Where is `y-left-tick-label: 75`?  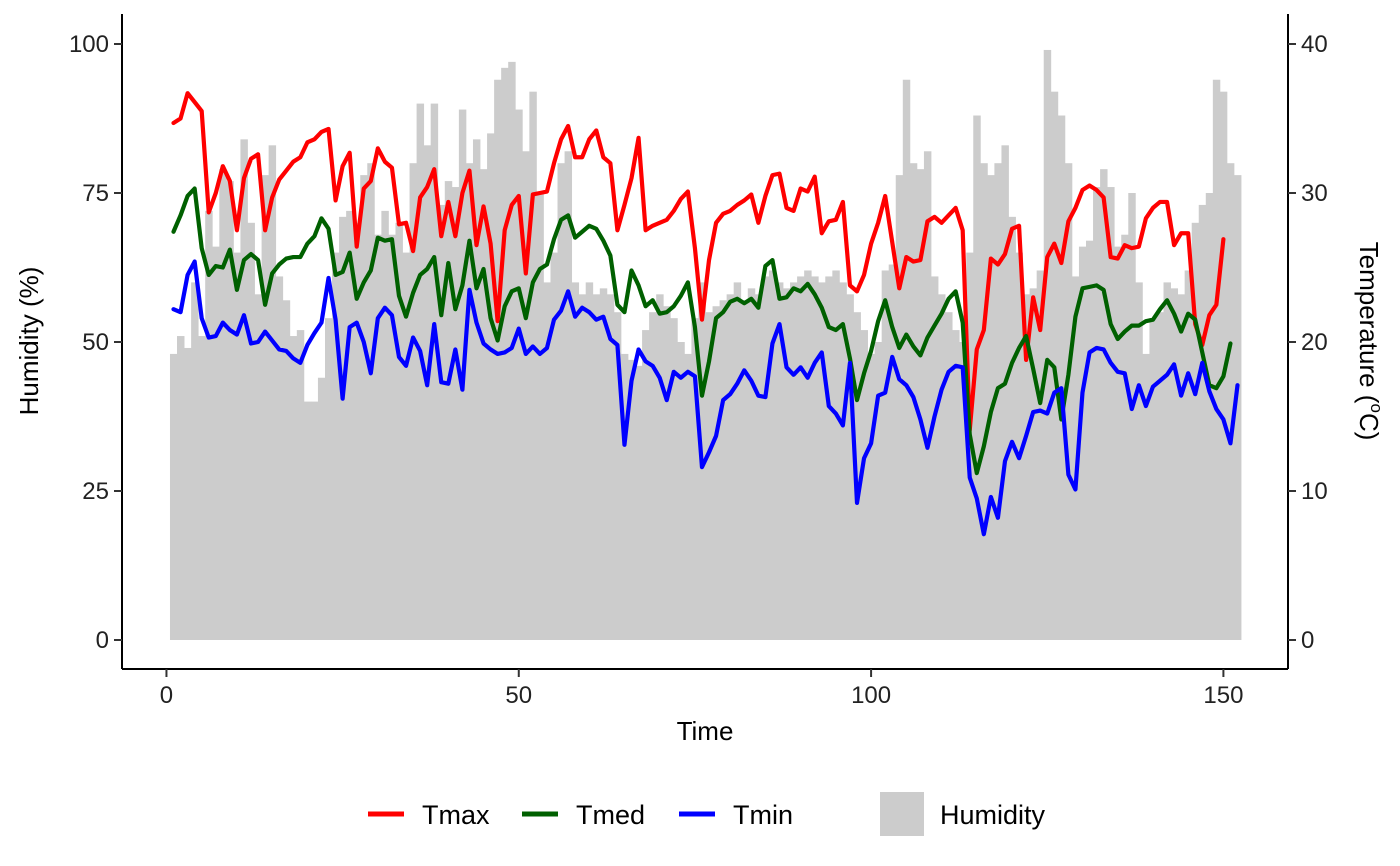 y-left-tick-label: 75 is located at coordinates (95, 193).